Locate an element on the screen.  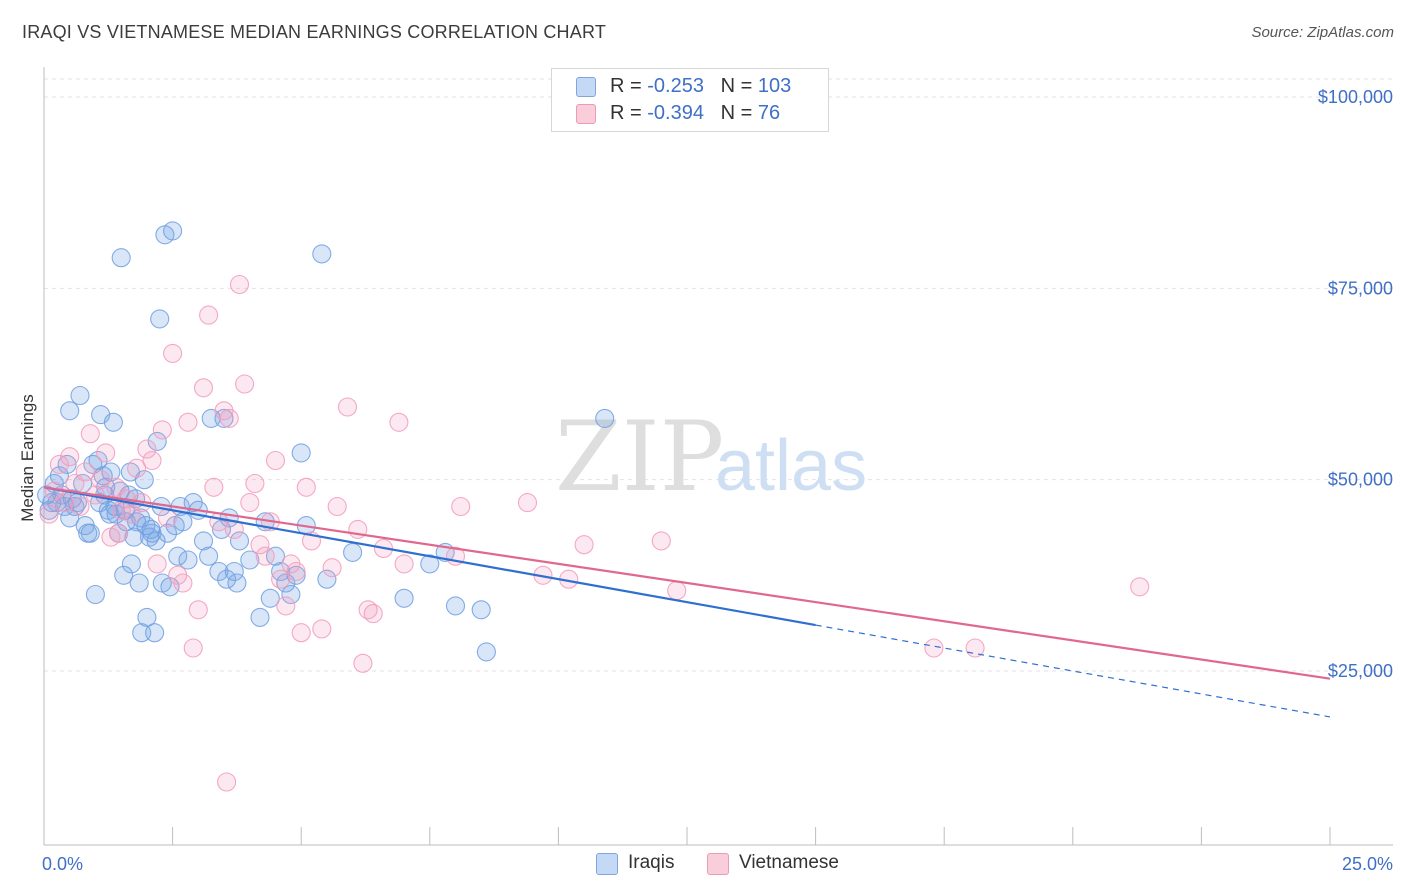
legend-text-iraqis: R = -0.253 N = 103 is located at coordinates (700, 86).